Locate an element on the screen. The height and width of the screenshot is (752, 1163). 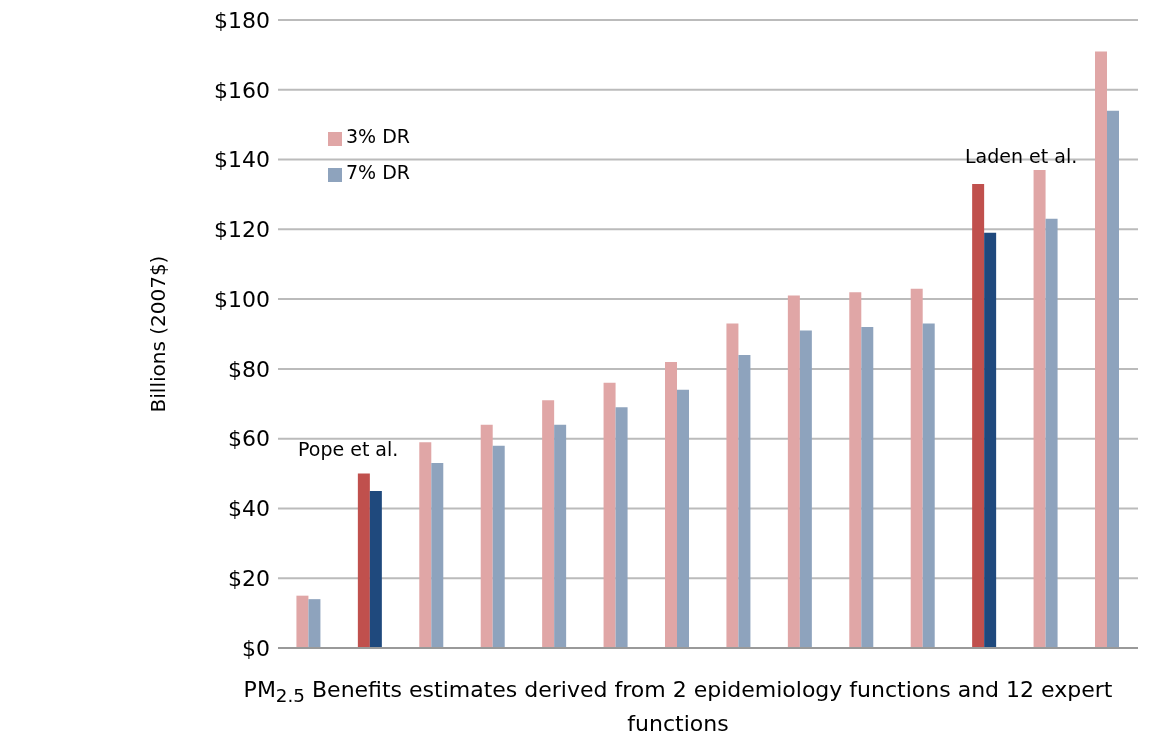
legend-label: 3% DR is located at coordinates (378, 136).